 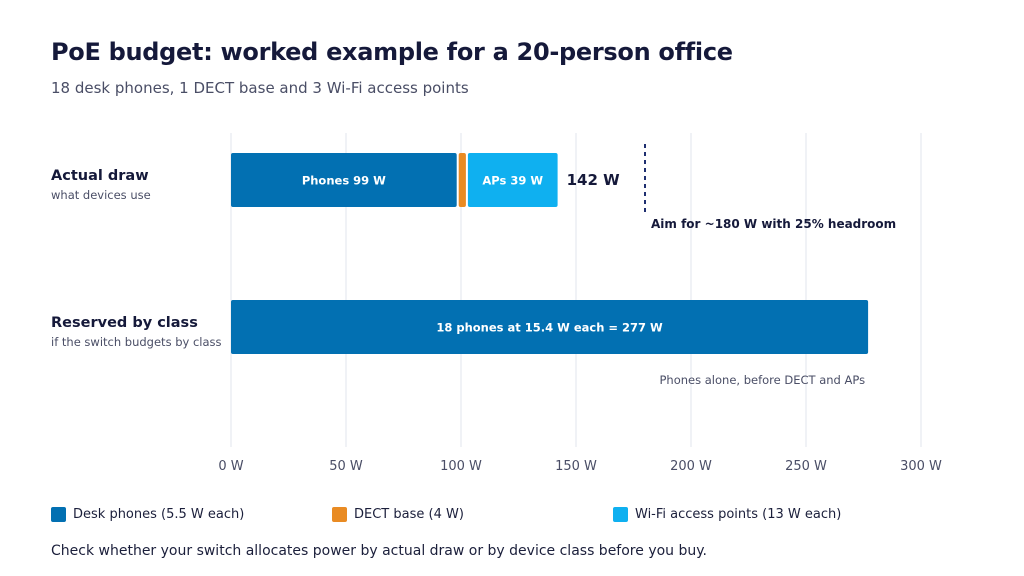 I want to click on bar-label: APs 39 W, so click(x=512, y=181).